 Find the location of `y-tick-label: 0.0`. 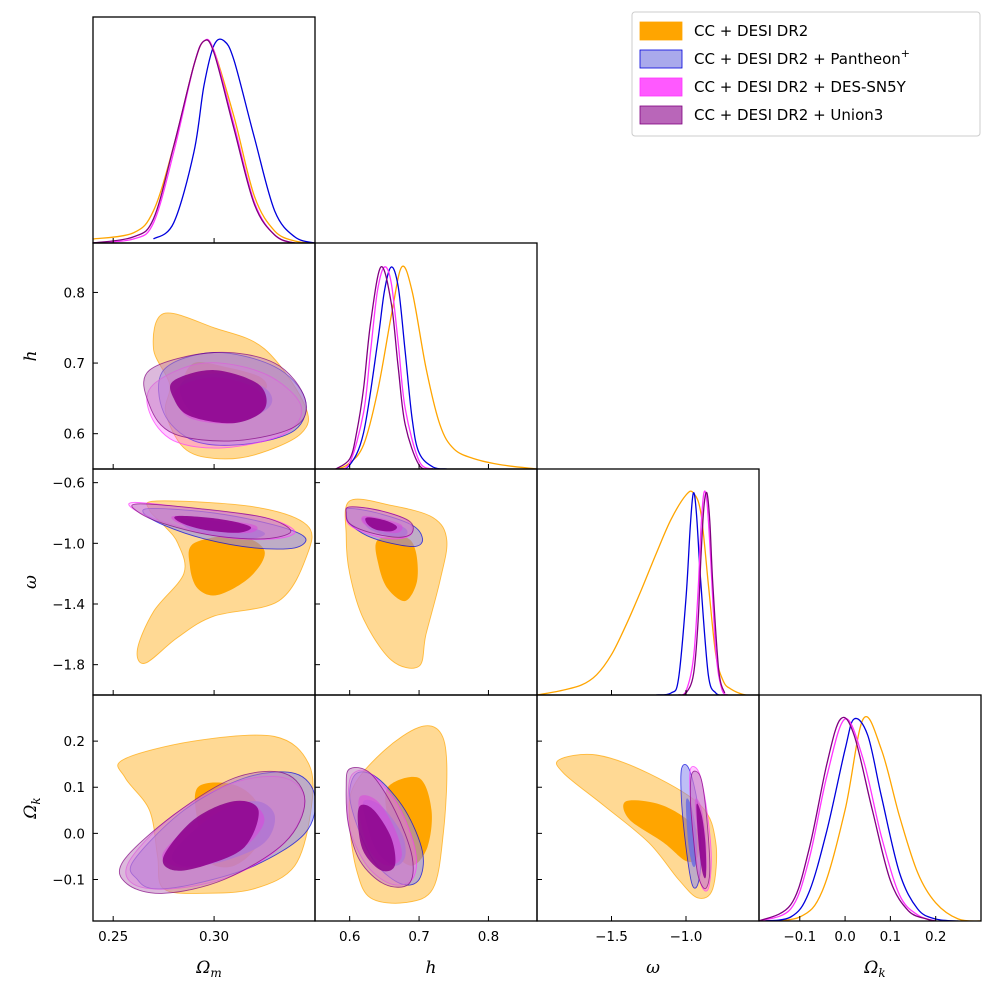

y-tick-label: 0.0 is located at coordinates (74, 834).